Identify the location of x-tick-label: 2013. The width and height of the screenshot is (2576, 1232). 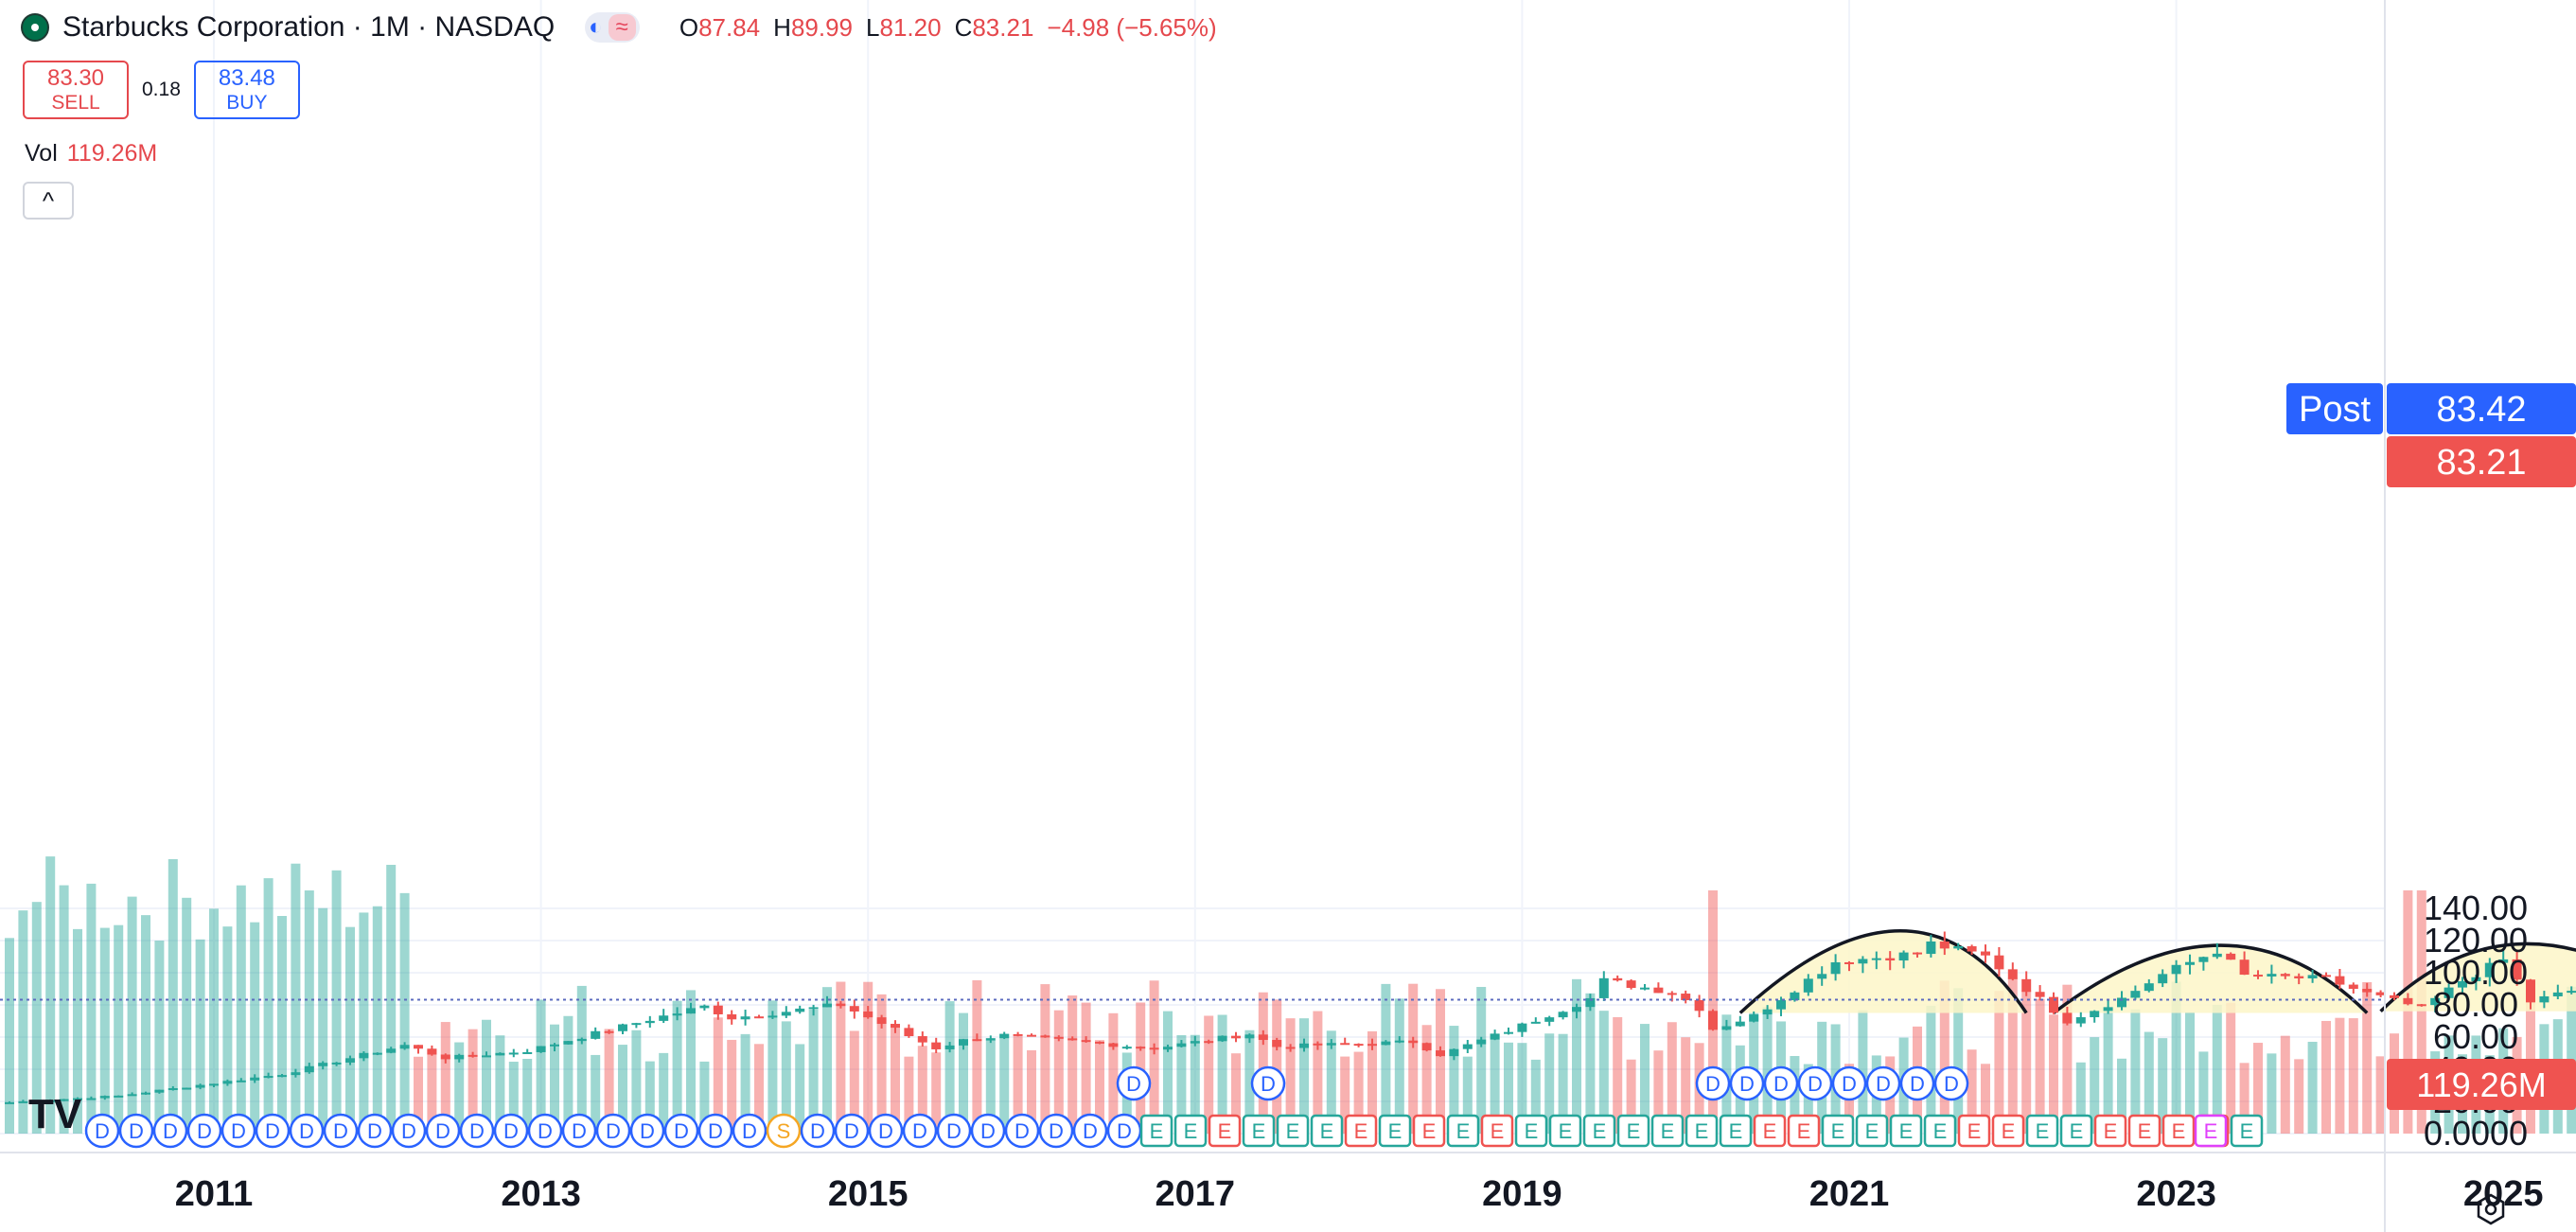
(541, 1194).